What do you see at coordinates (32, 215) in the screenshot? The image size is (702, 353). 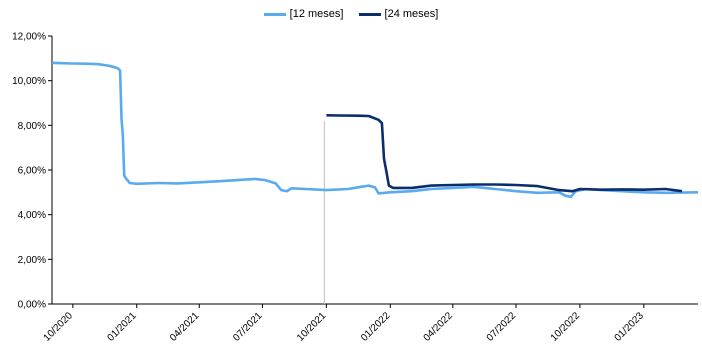 I see `y-tick-label: 4,00%` at bounding box center [32, 215].